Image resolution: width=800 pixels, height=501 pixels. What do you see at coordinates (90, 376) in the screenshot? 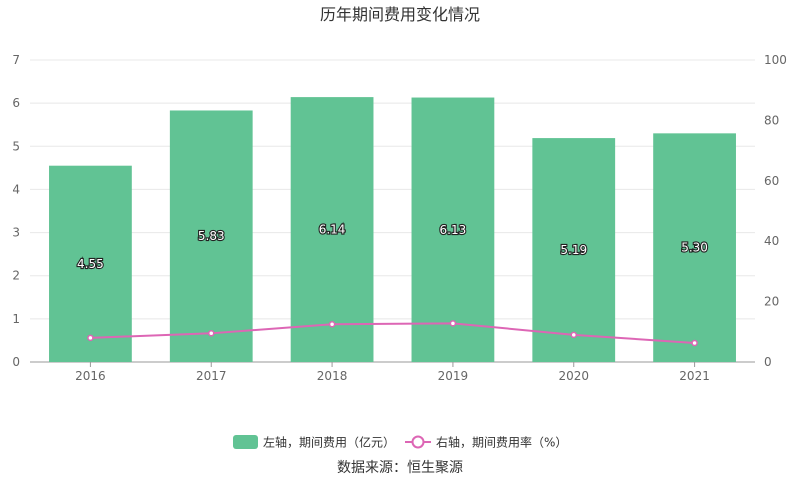
I see `x-tick-label: 2016` at bounding box center [90, 376].